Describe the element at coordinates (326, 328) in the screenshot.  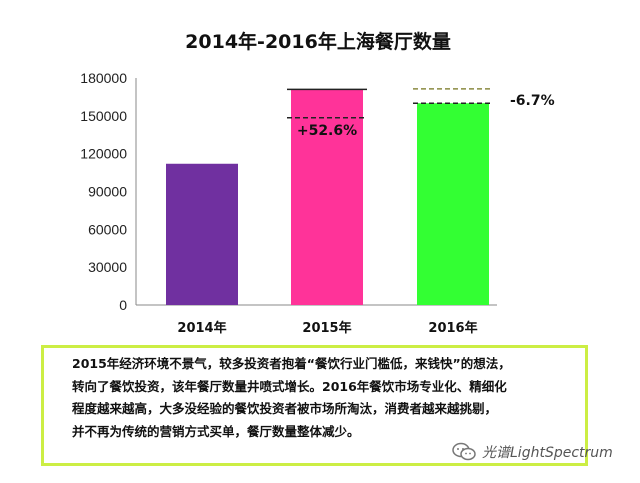
I see `x-tick-label: 2015年` at that location.